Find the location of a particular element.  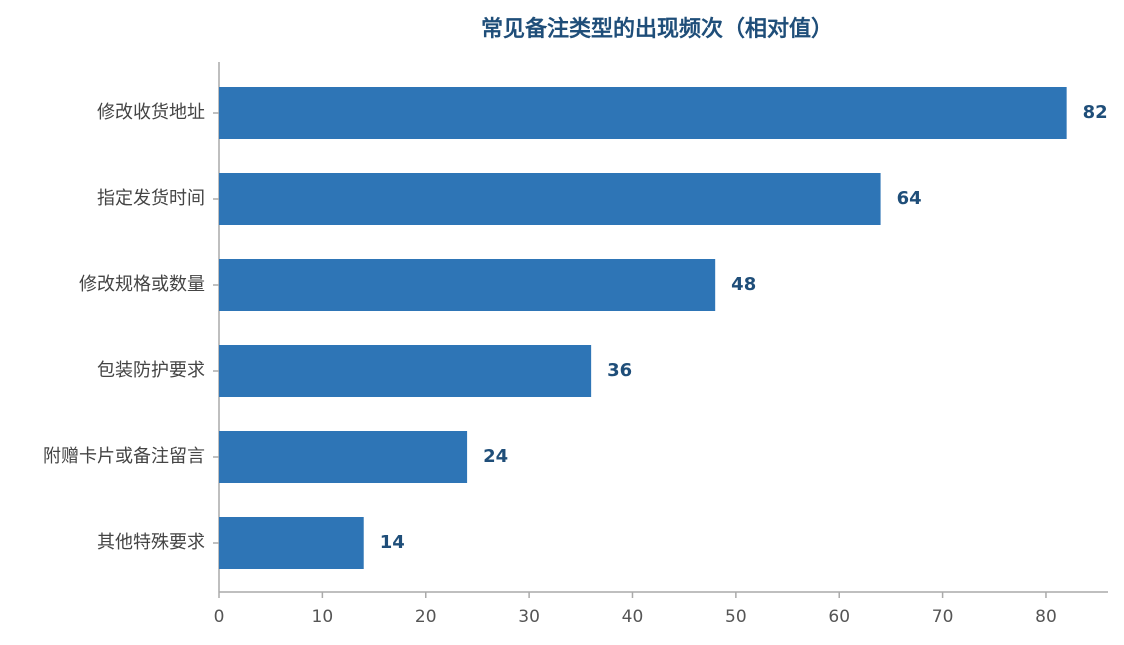

value-label: 48 is located at coordinates (743, 284).